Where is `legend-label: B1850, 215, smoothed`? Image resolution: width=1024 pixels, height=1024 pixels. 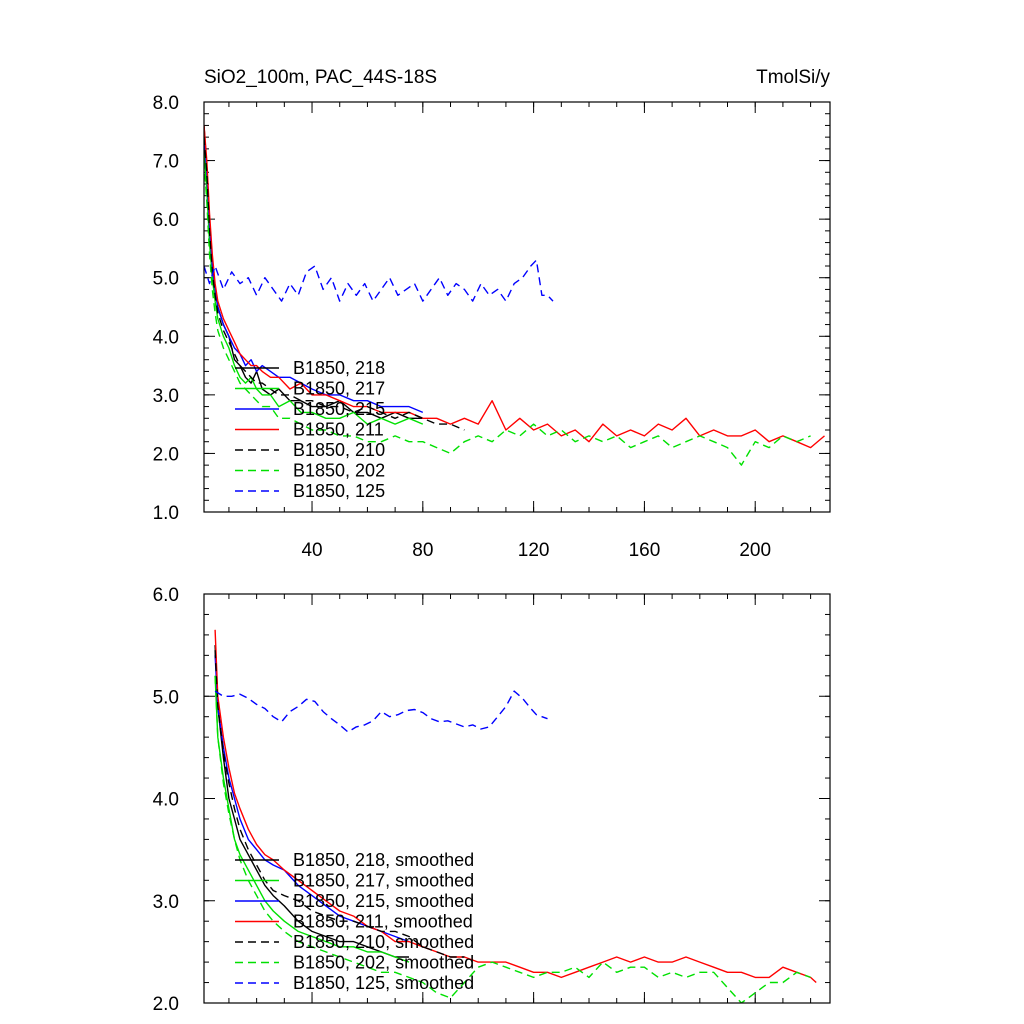 legend-label: B1850, 215, smoothed is located at coordinates (383, 901).